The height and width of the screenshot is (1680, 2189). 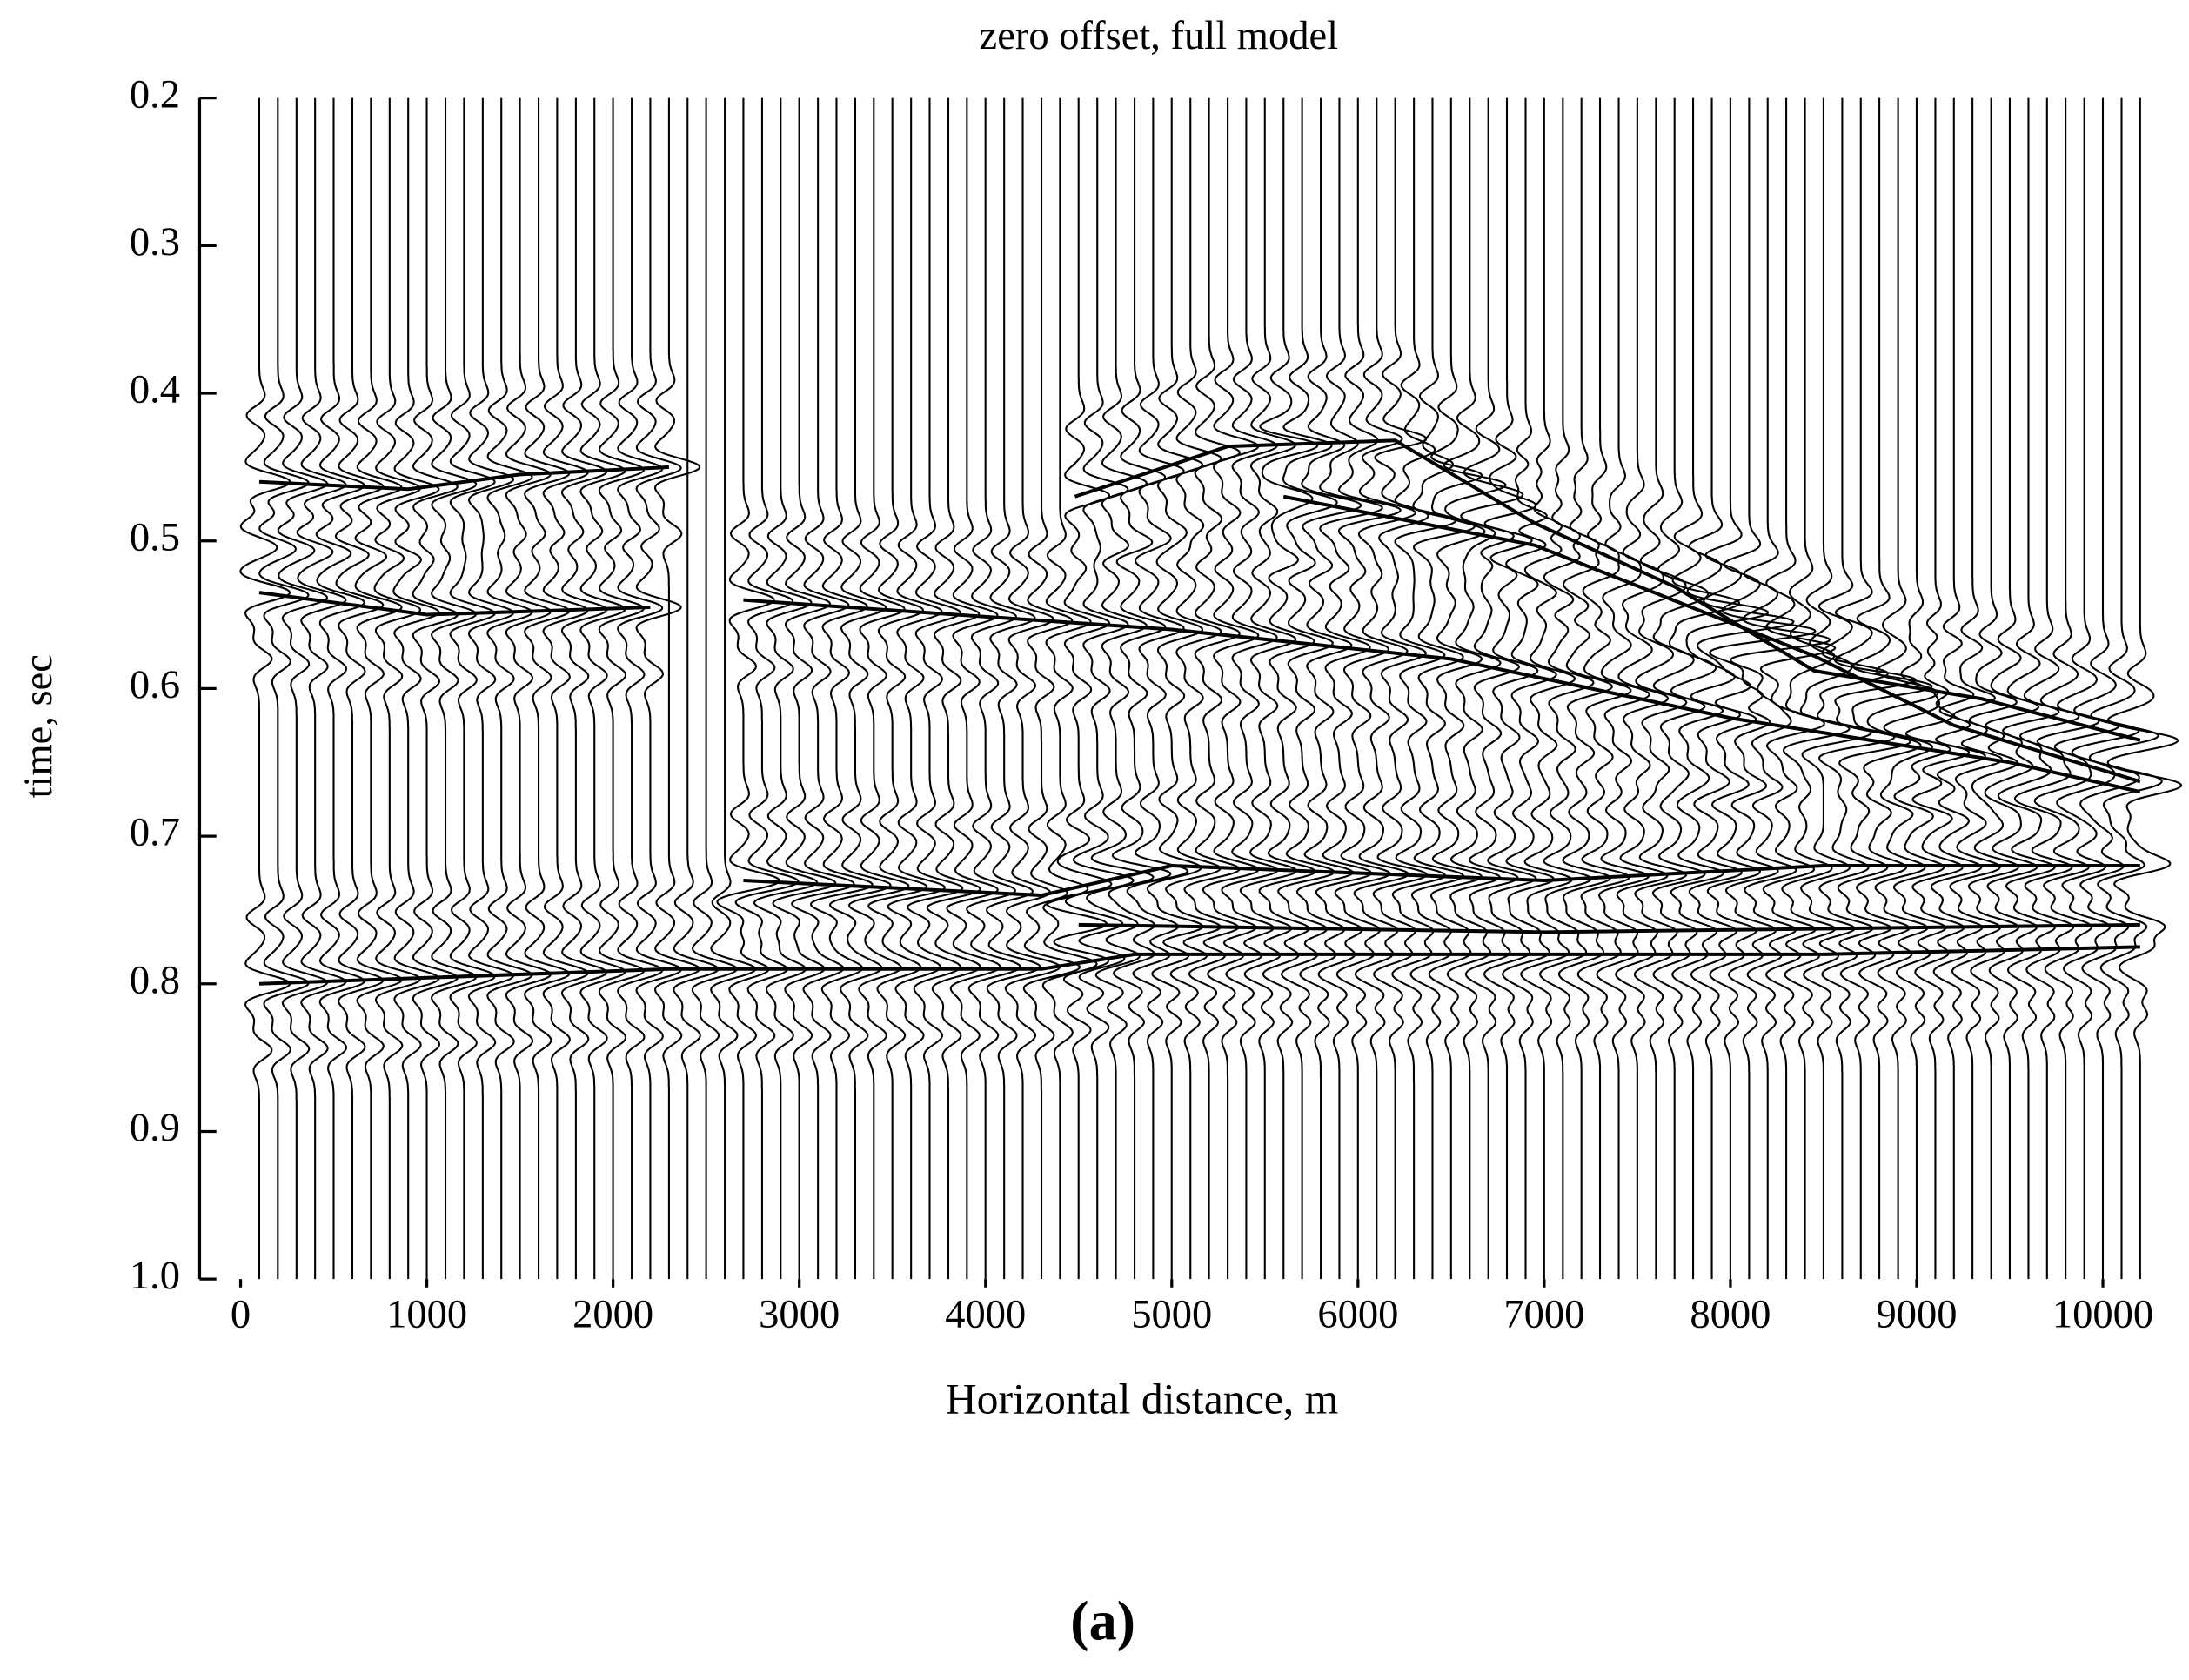 What do you see at coordinates (155, 390) in the screenshot?
I see `y-tick-label: 0.4` at bounding box center [155, 390].